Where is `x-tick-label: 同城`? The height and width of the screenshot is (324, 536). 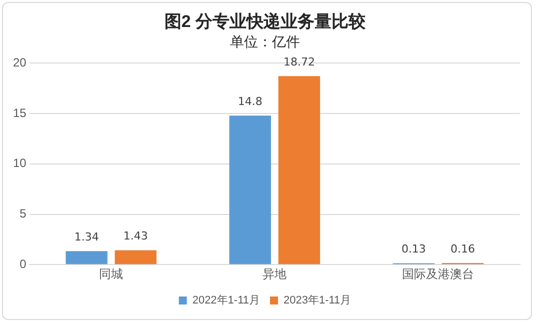 x-tick-label: 同城 is located at coordinates (111, 274).